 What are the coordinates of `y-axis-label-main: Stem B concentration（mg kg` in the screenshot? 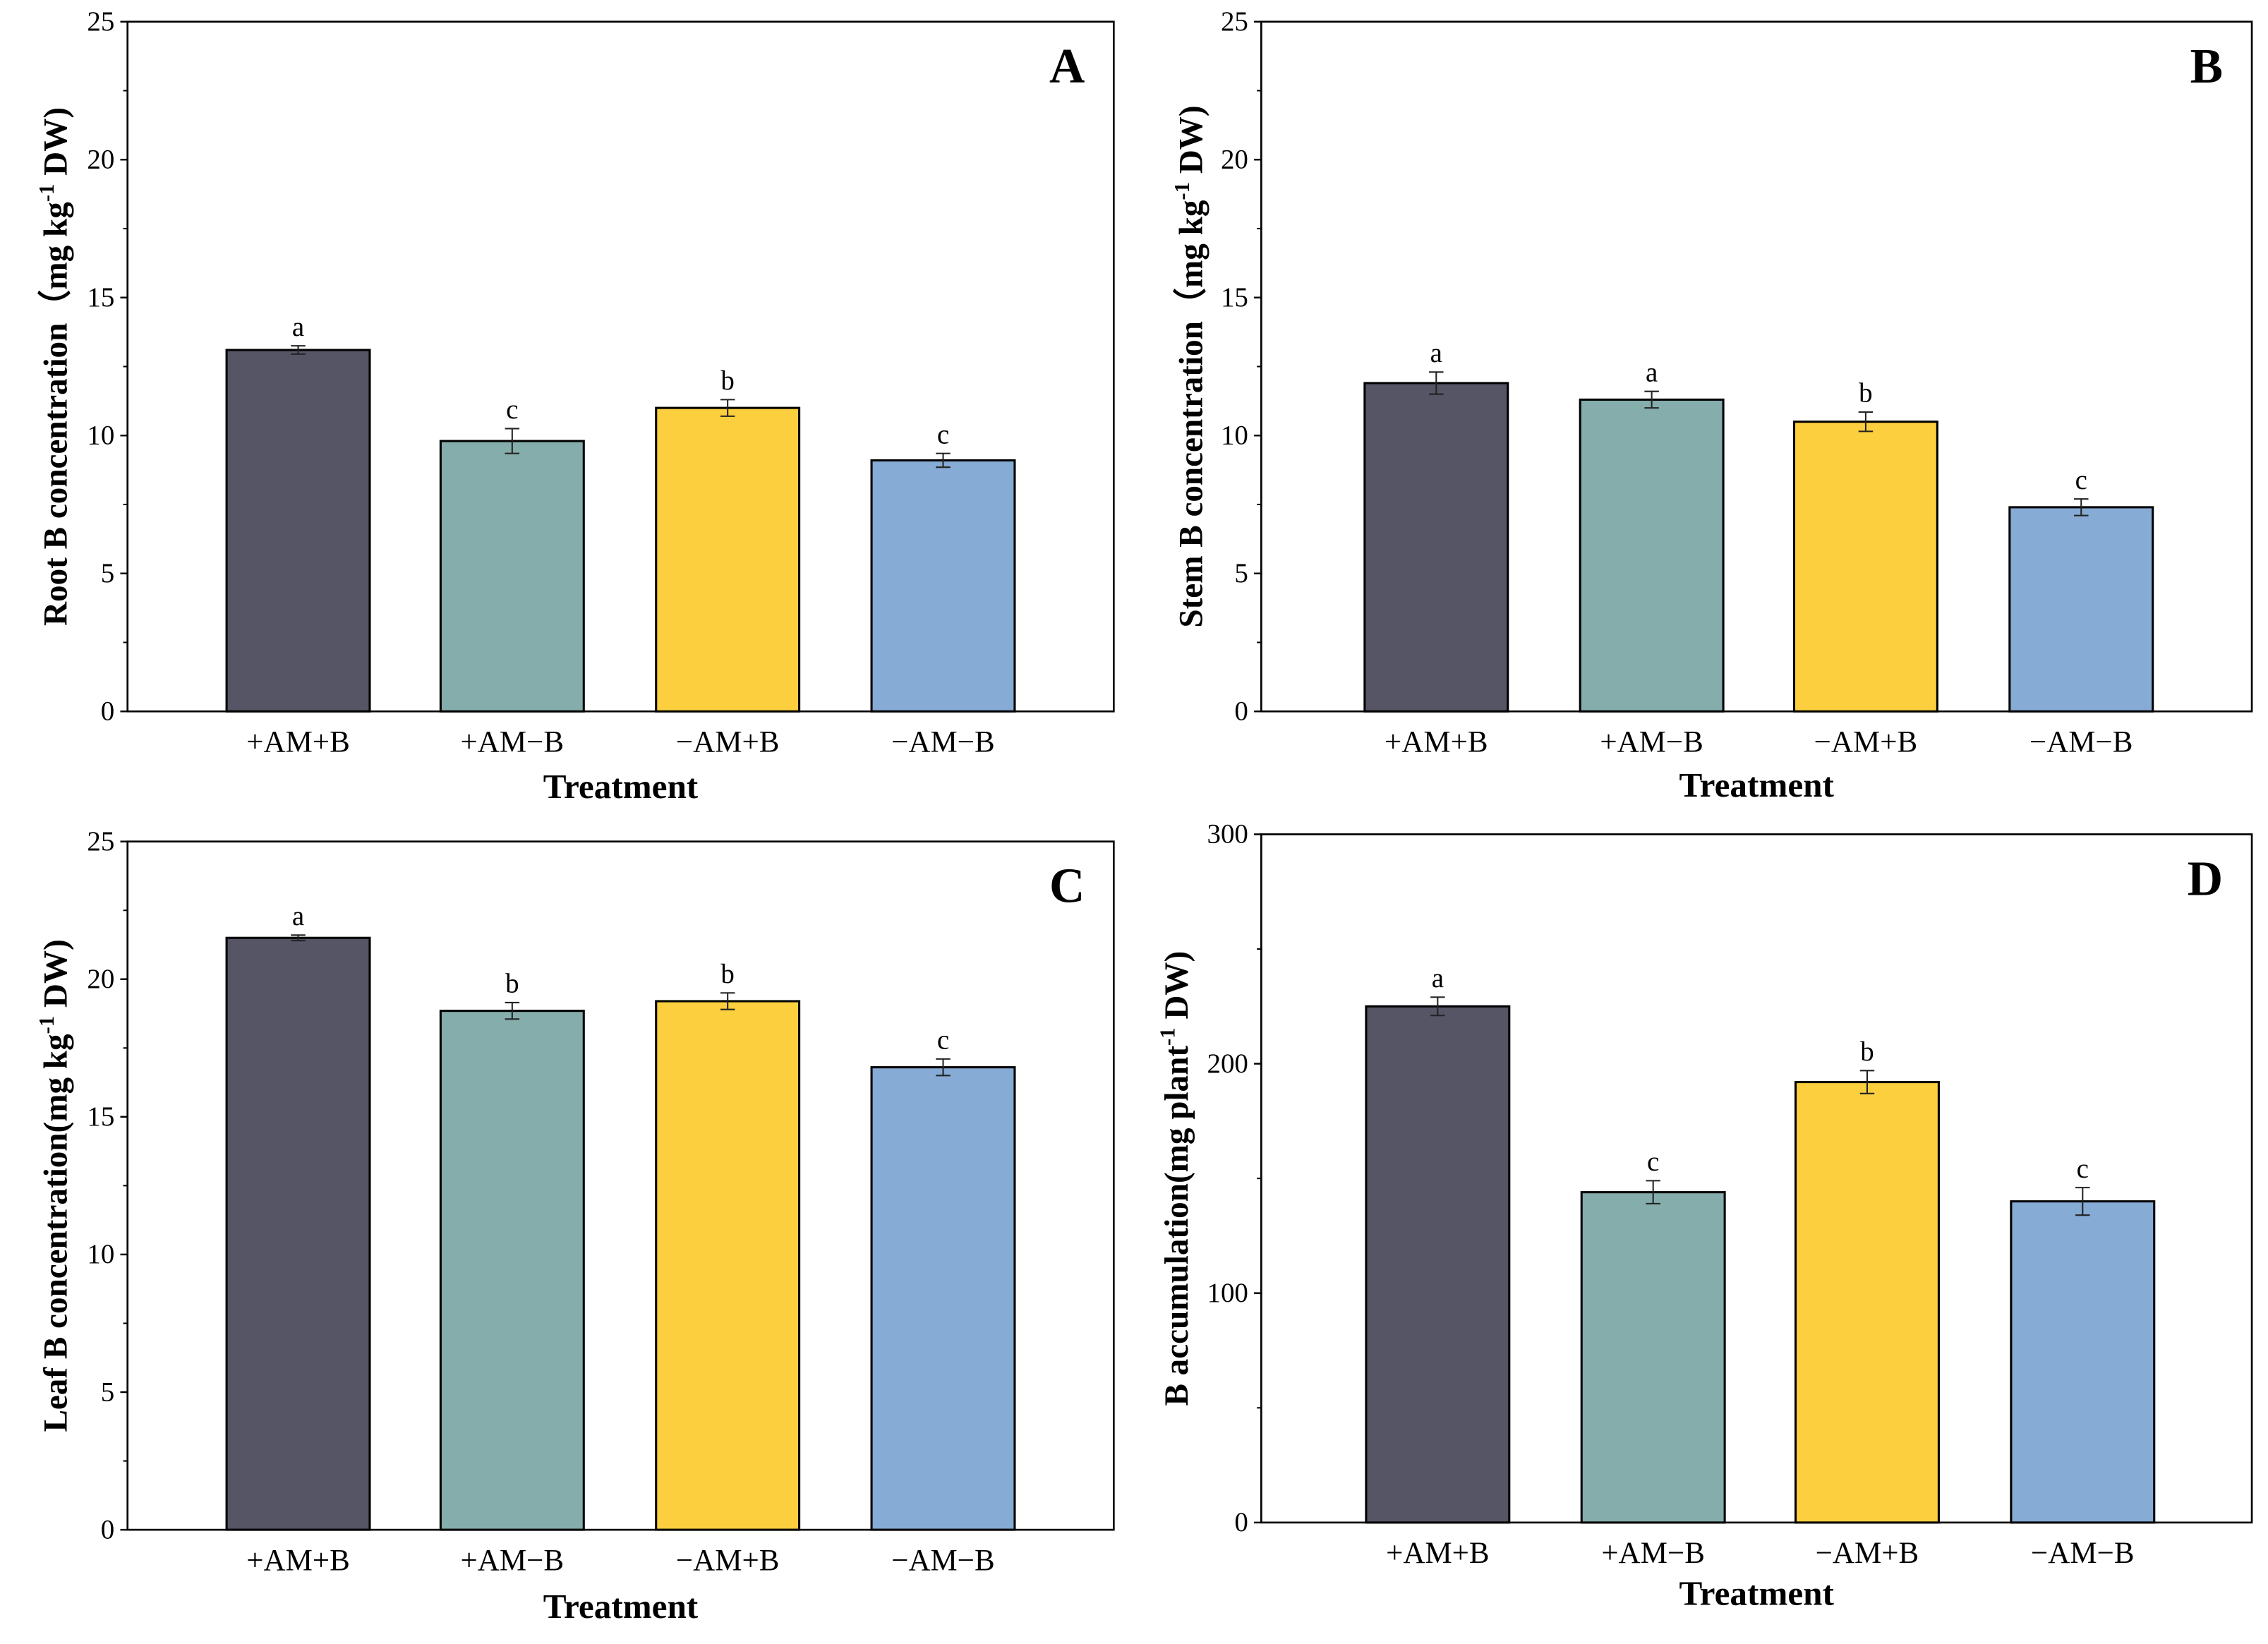 It's located at (1191, 414).